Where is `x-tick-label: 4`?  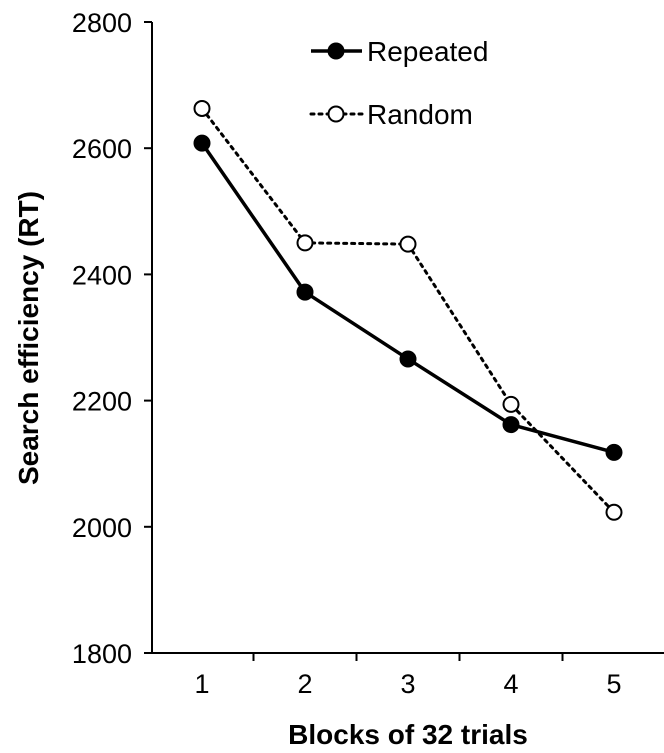
x-tick-label: 4 is located at coordinates (510, 684).